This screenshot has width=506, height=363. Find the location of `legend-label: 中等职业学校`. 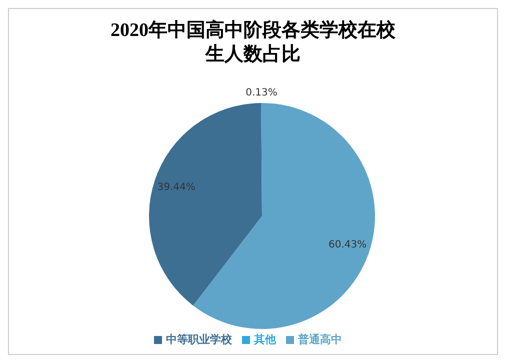

legend-label: 中等职业学校 is located at coordinates (199, 339).